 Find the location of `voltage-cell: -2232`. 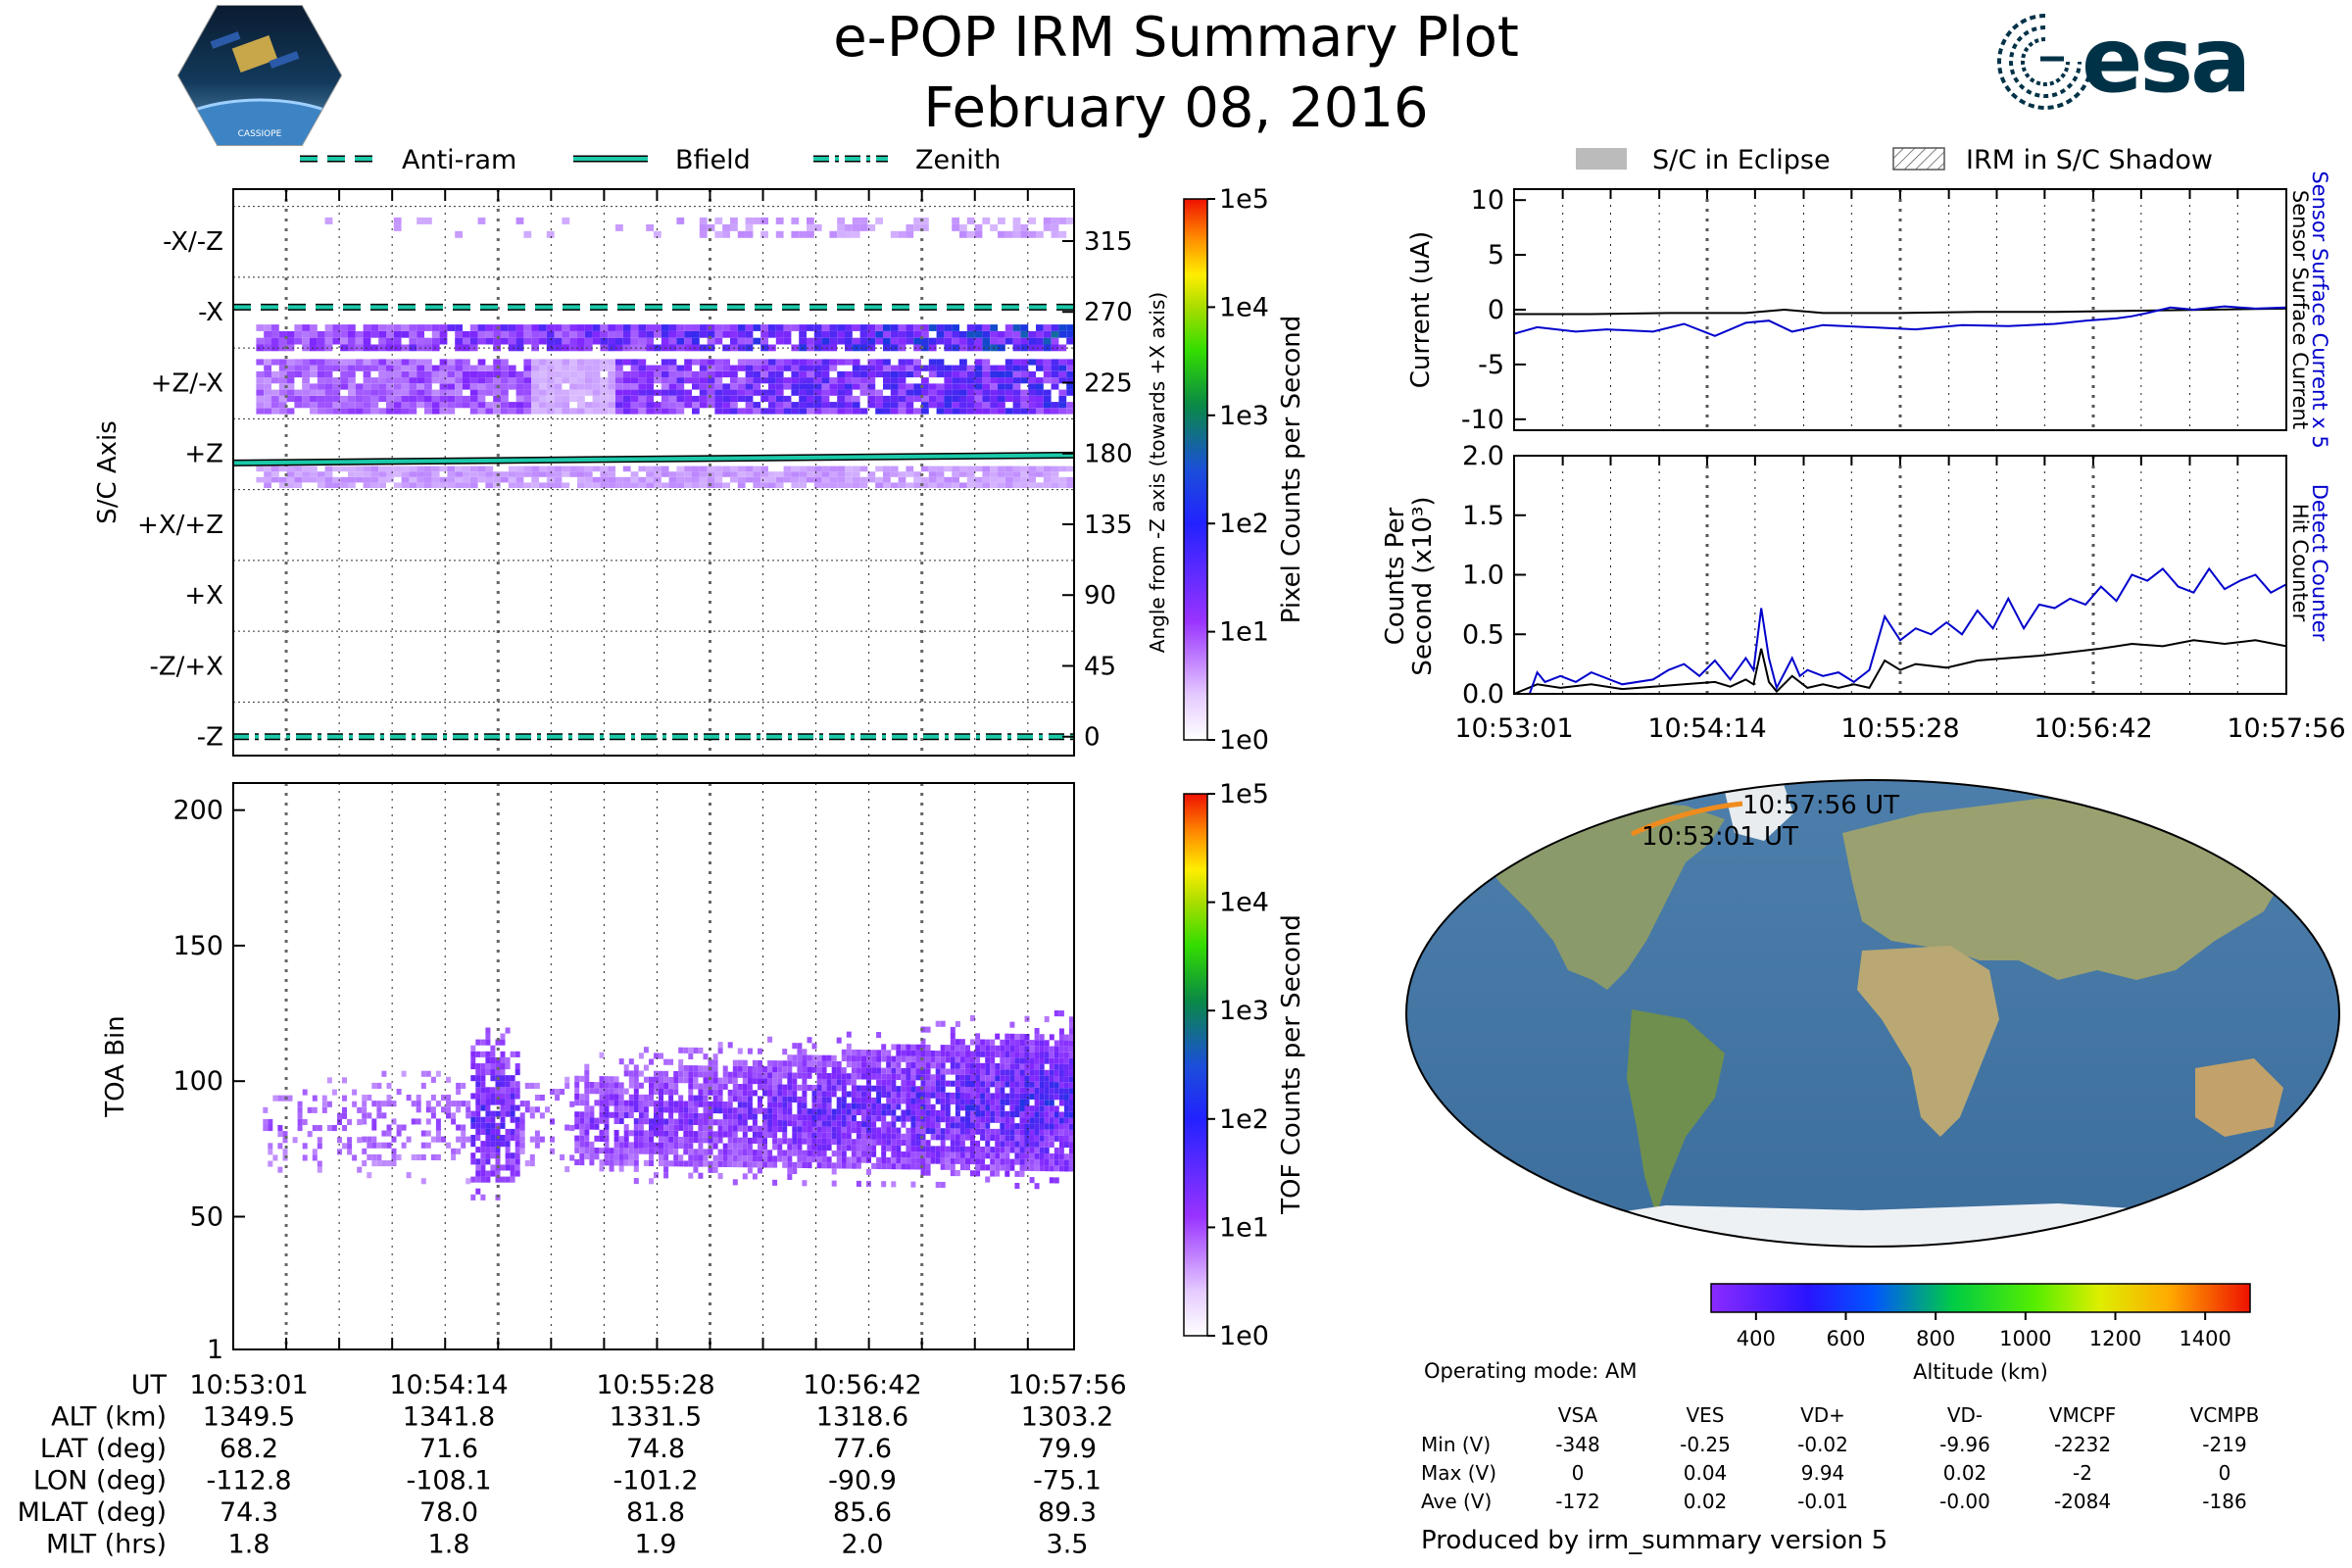

voltage-cell: -2232 is located at coordinates (2082, 1444).